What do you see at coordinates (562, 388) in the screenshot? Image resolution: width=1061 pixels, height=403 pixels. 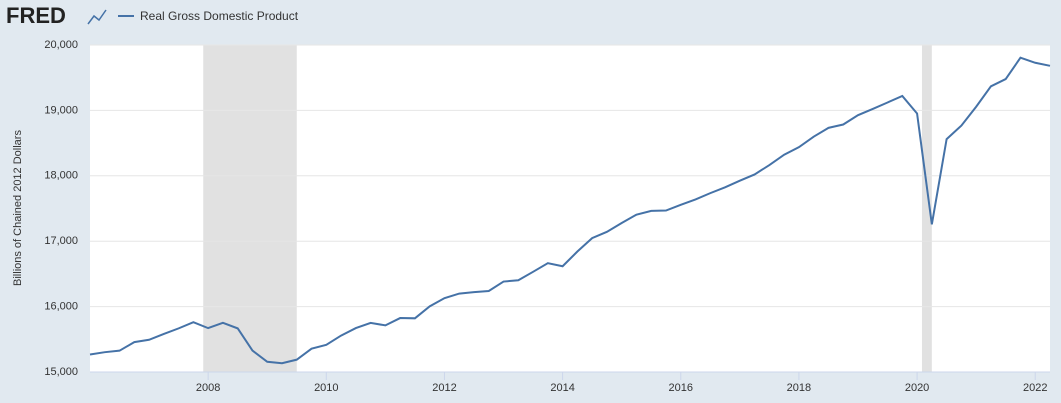 I see `x-tick-label: 2014` at bounding box center [562, 388].